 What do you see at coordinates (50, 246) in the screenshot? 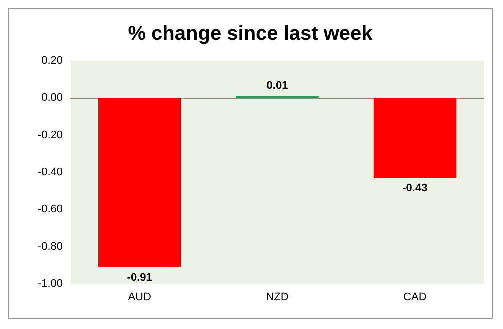
I see `y-tick-label: -0.80` at bounding box center [50, 246].